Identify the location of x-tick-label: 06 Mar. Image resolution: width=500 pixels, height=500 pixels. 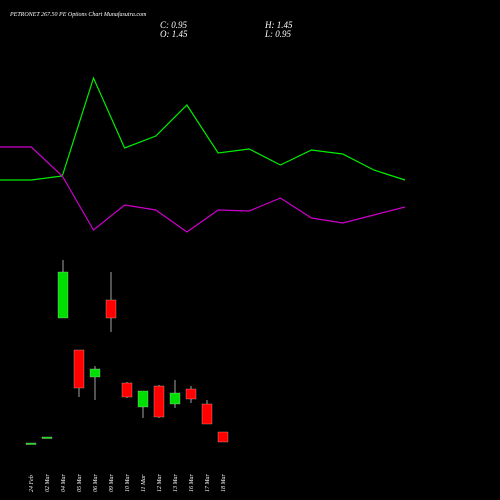
(96, 483).